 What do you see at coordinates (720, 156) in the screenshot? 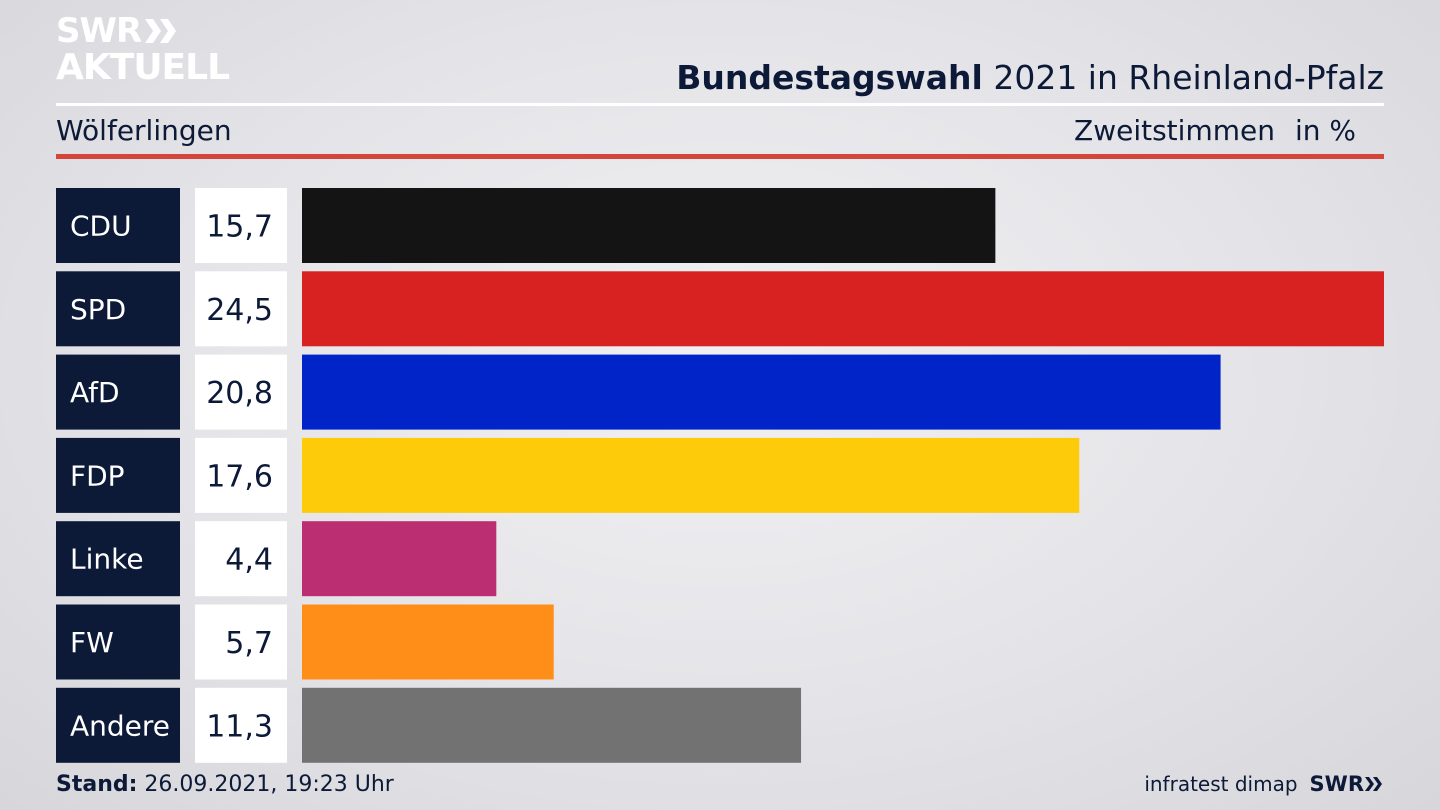
I see `accent-divider` at bounding box center [720, 156].